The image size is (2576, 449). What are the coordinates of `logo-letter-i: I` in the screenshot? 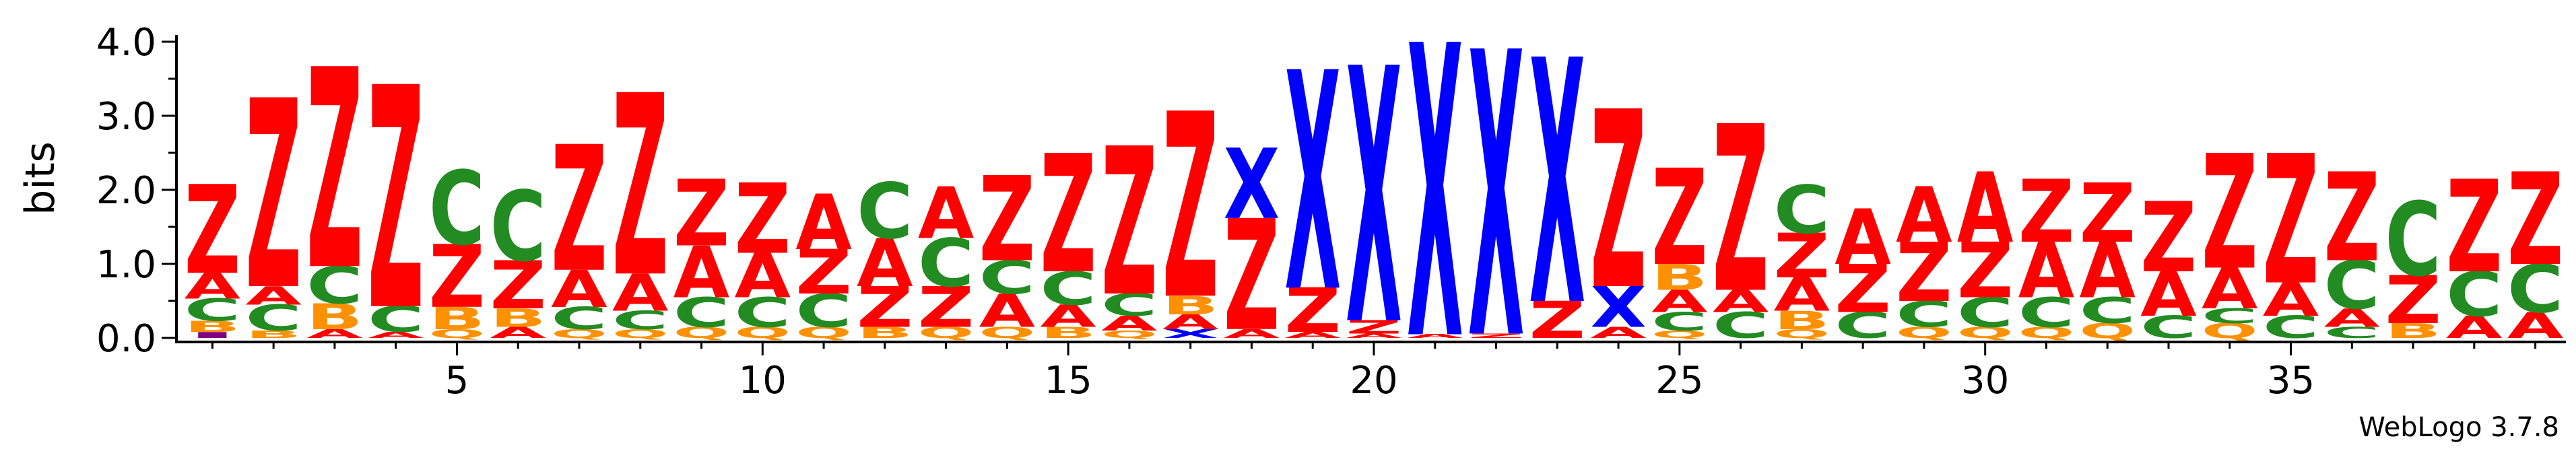 It's located at (212, 335).